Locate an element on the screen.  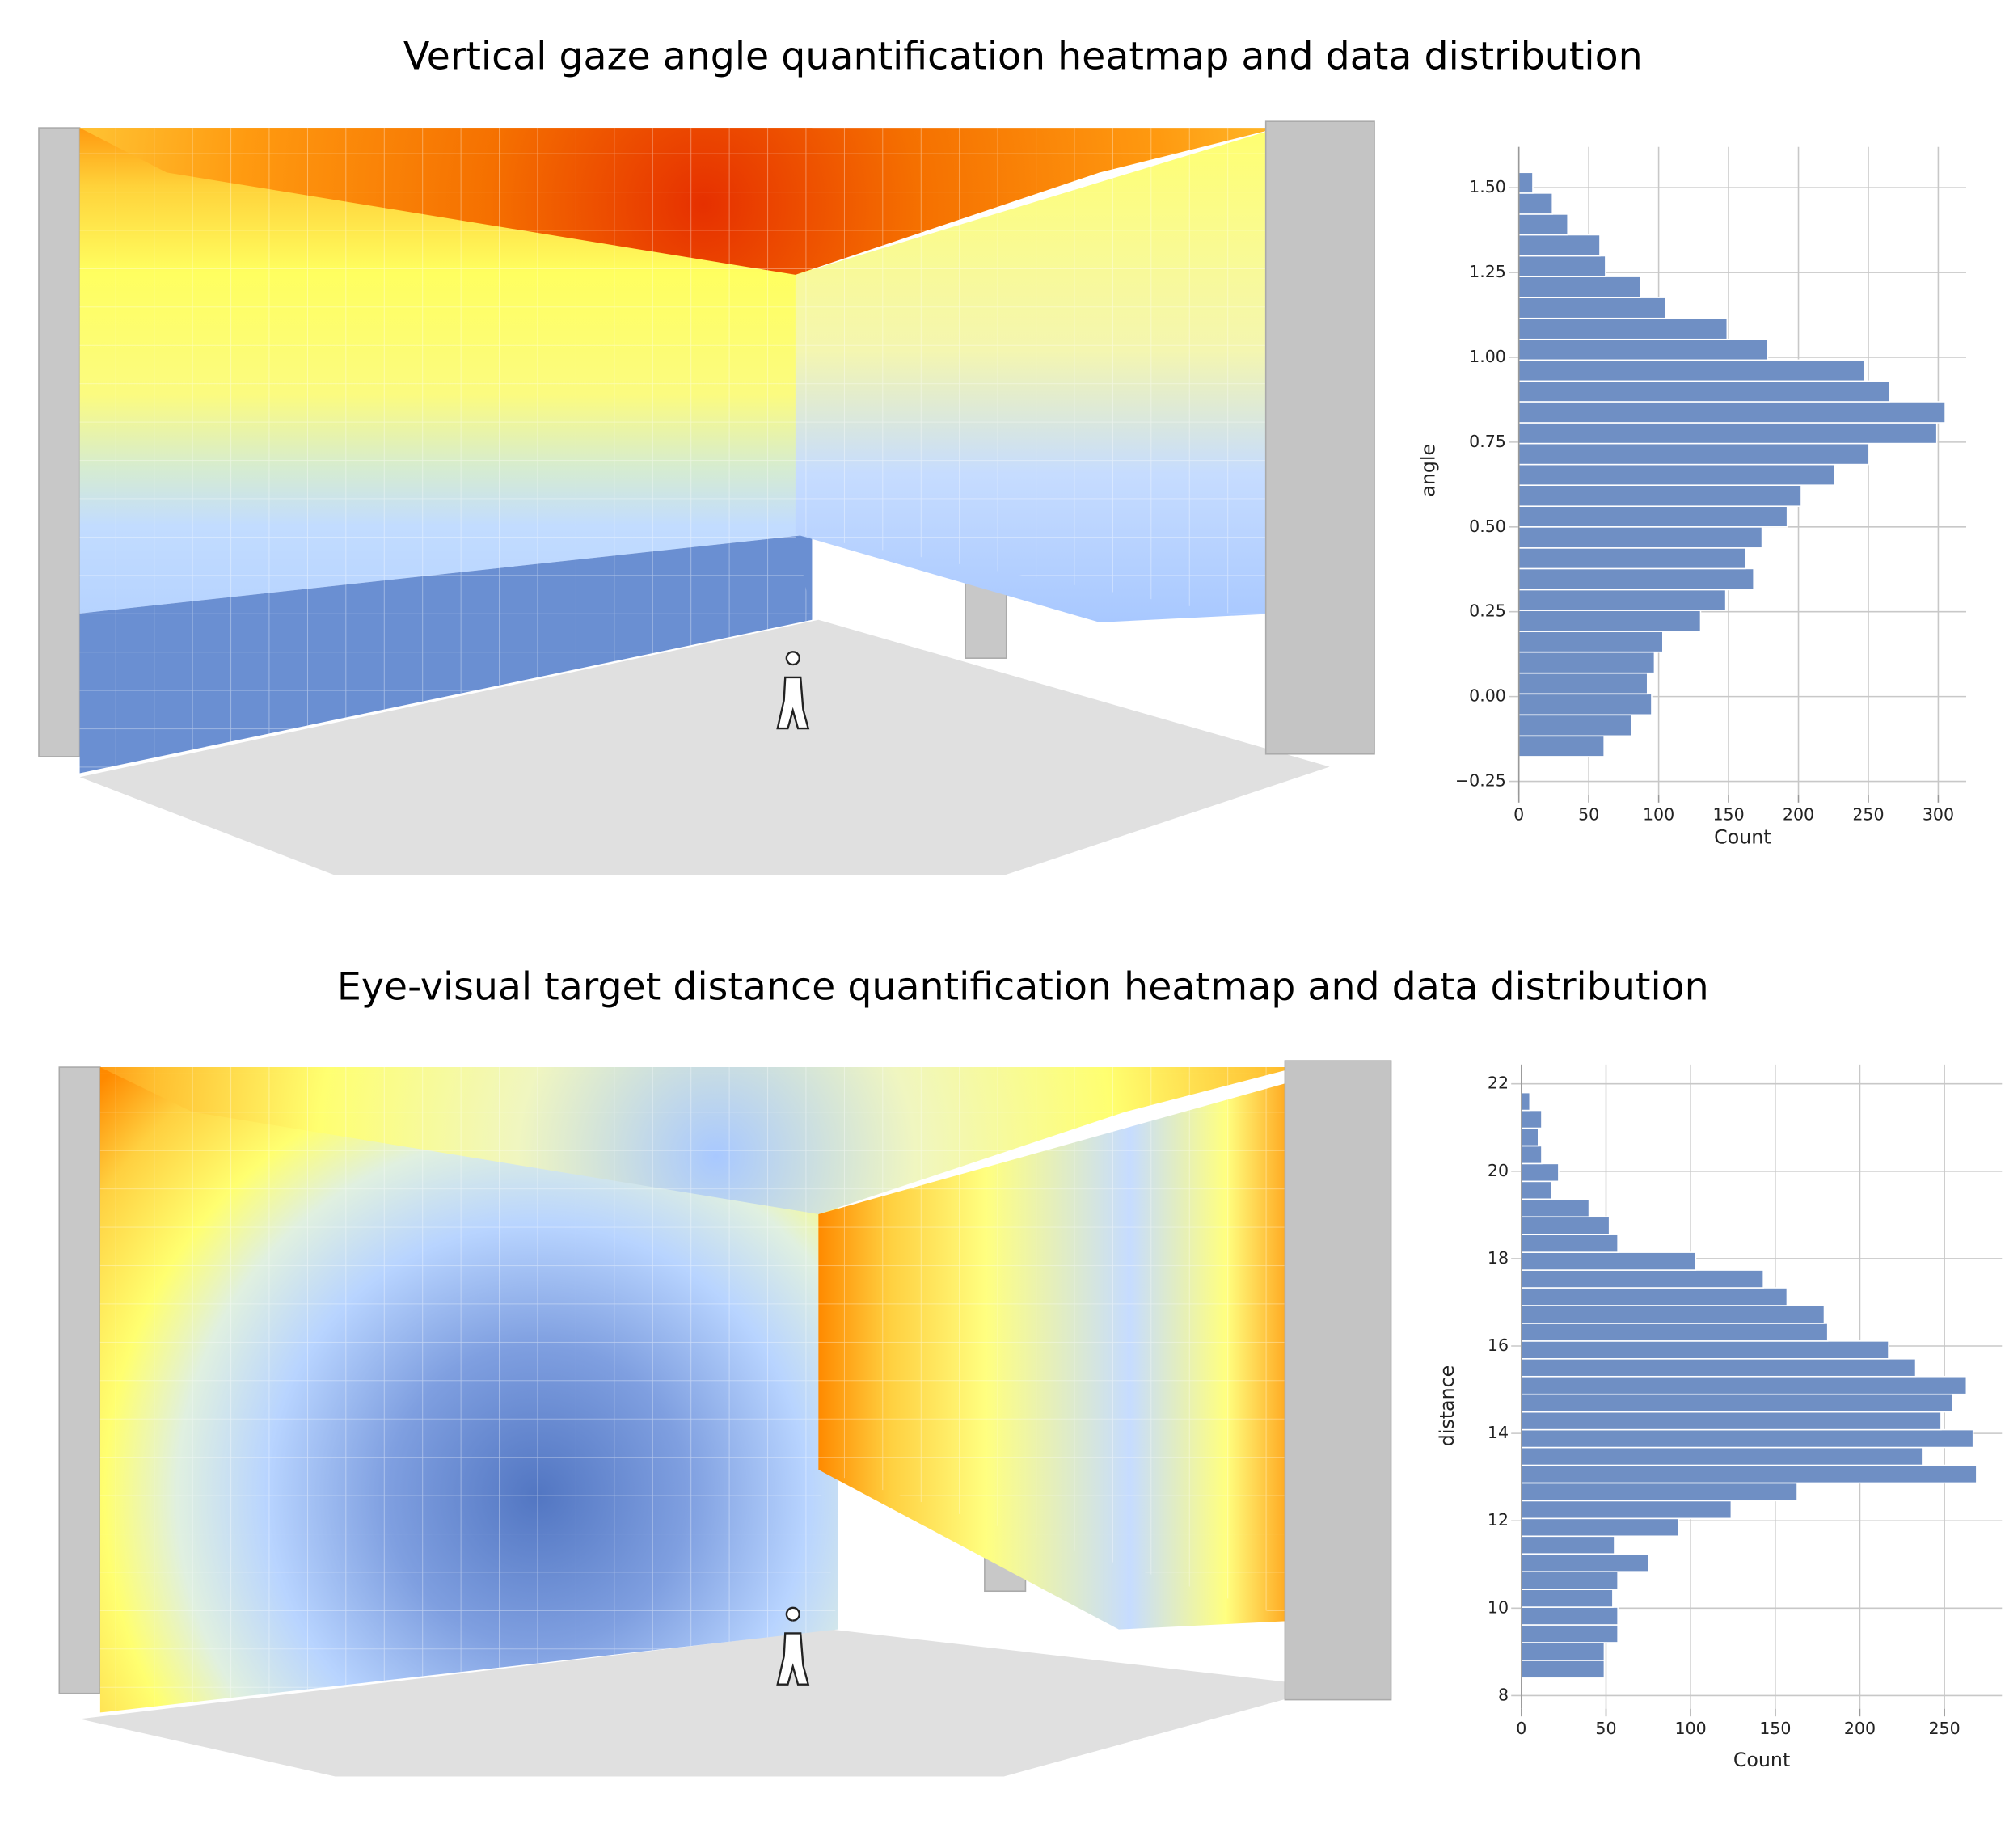
y-tick-label: 0.75 is located at coordinates (1487, 441).